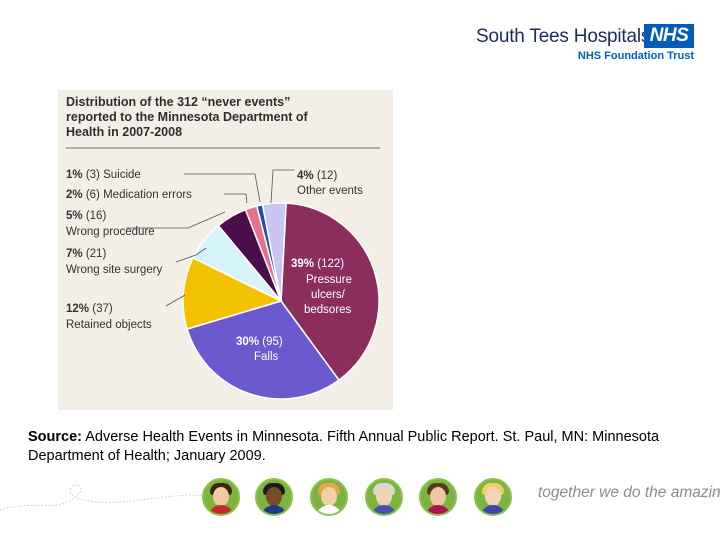  What do you see at coordinates (124, 132) in the screenshot?
I see `chart-title-line-3: Health in 2007-2008` at bounding box center [124, 132].